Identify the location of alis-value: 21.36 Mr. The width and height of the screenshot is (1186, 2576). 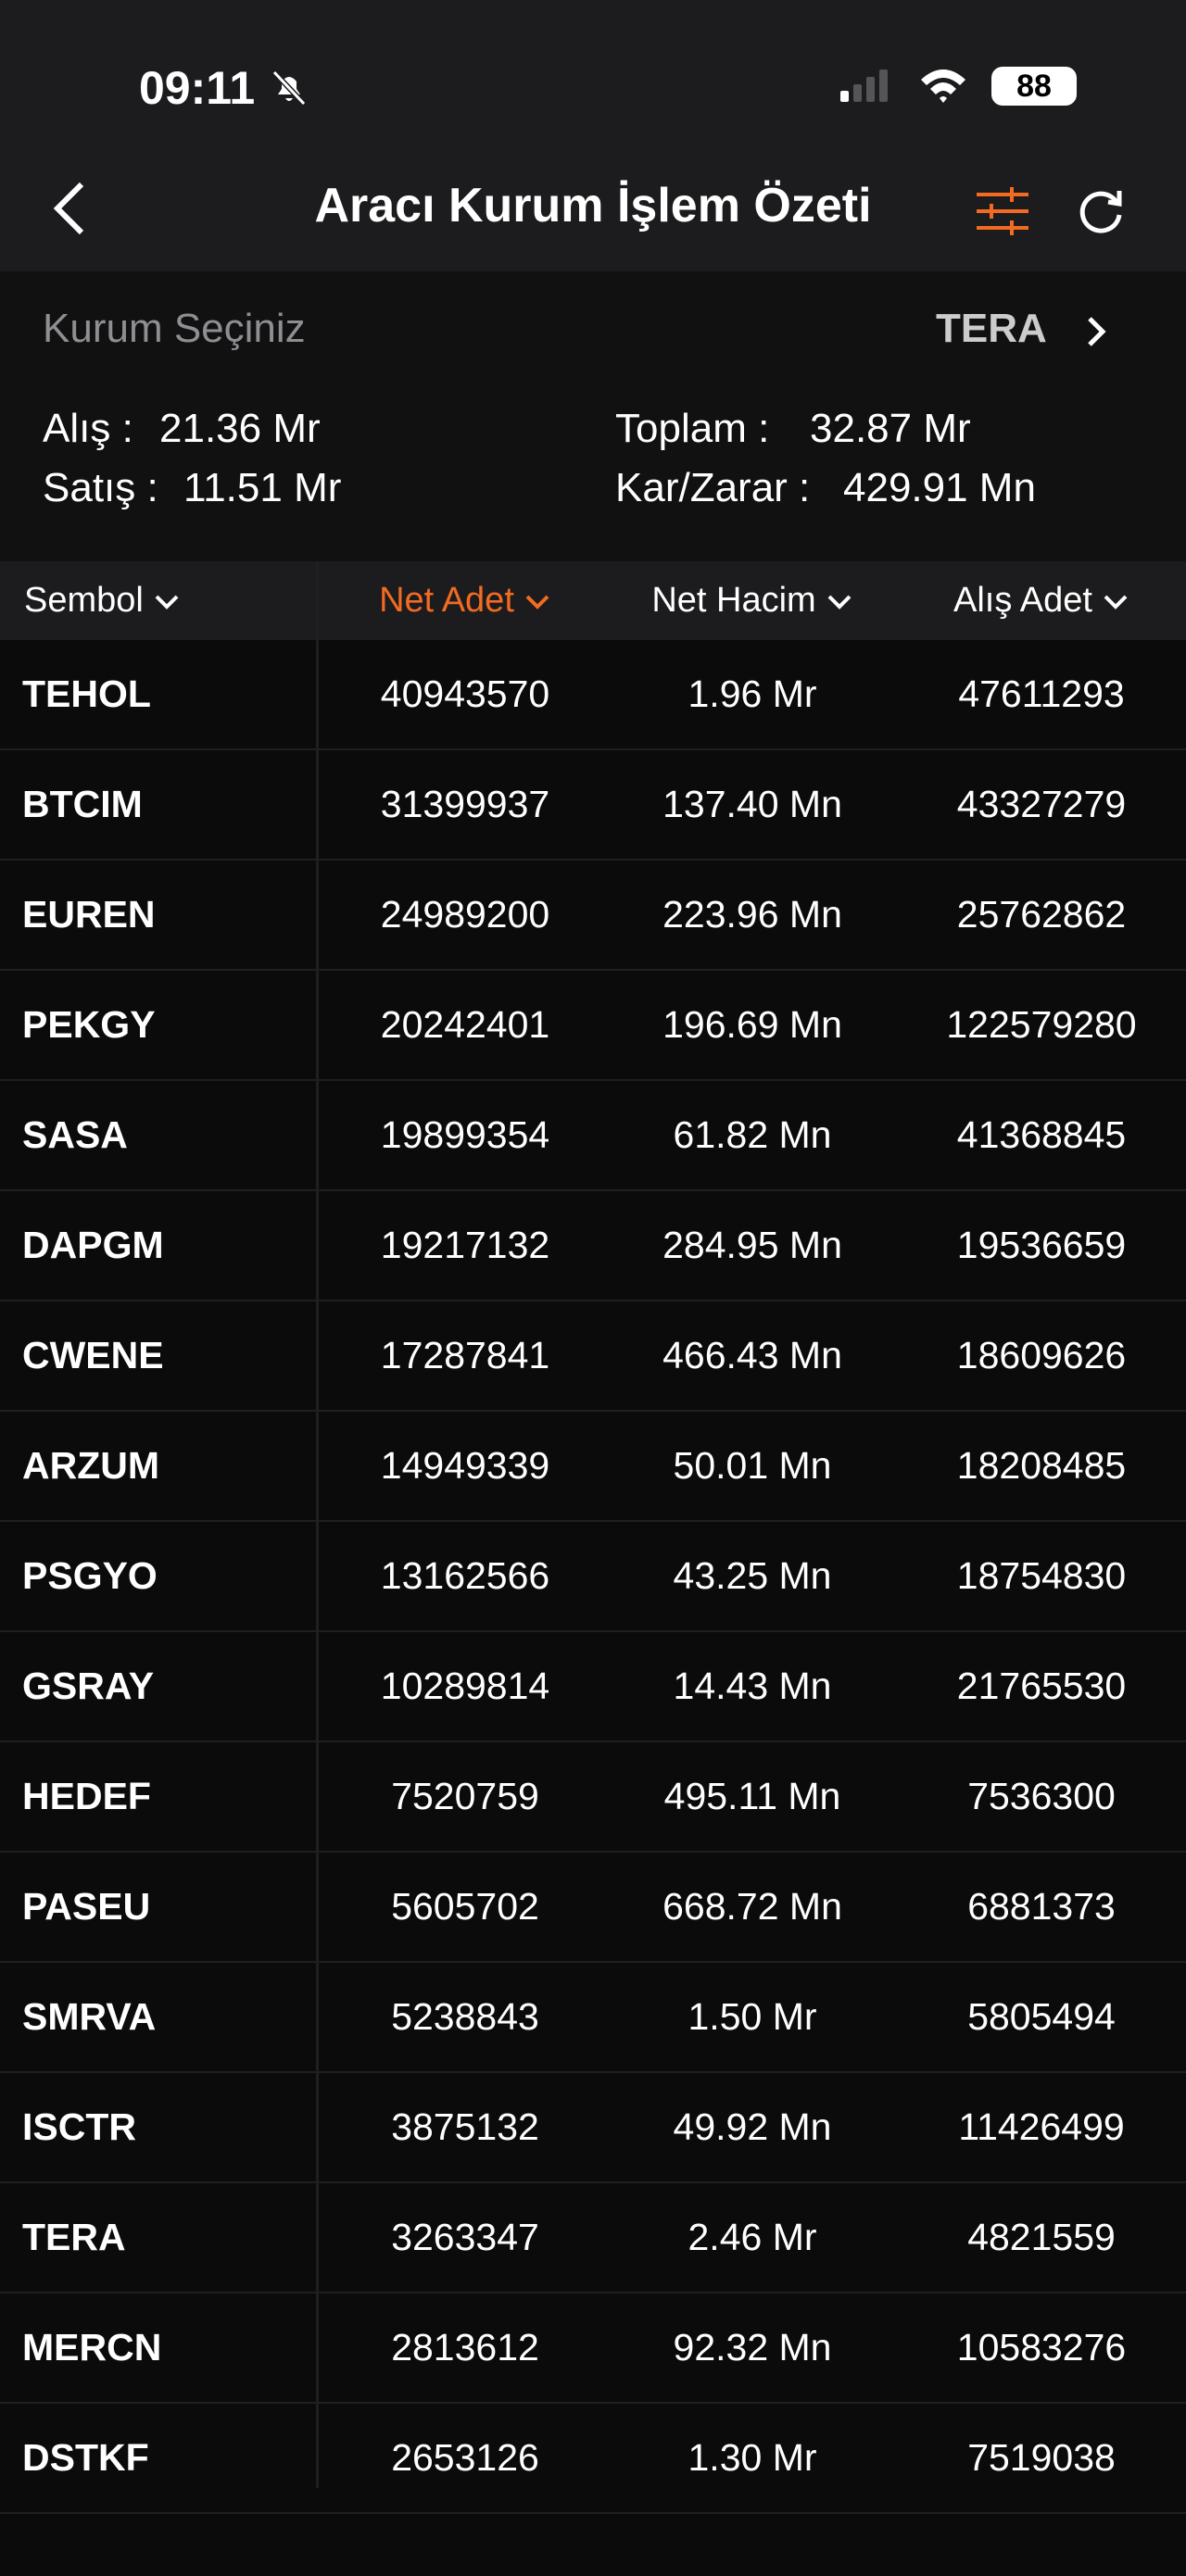
(240, 428).